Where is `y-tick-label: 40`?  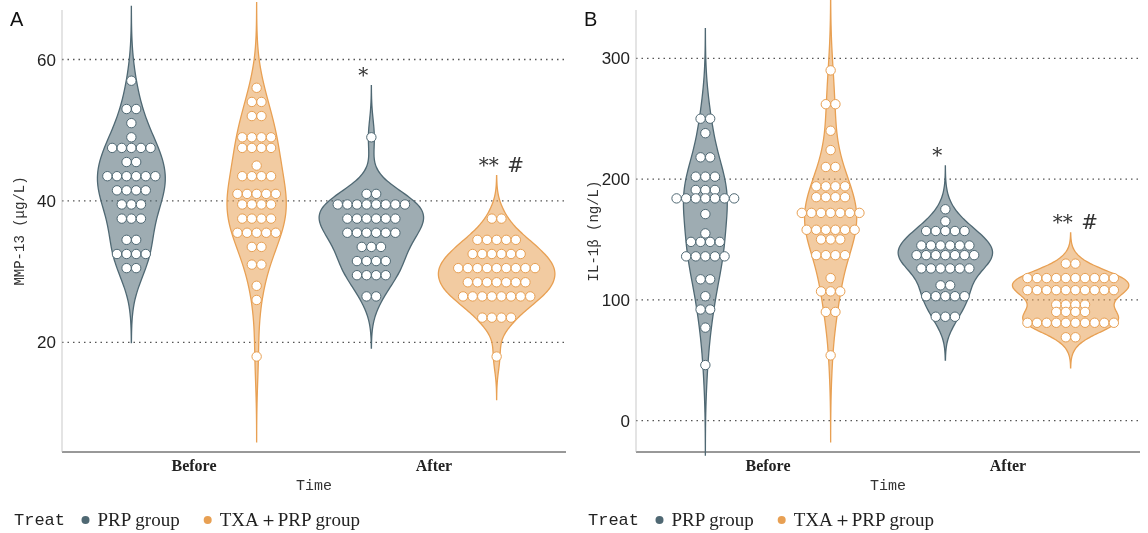
y-tick-label: 40 is located at coordinates (46, 201).